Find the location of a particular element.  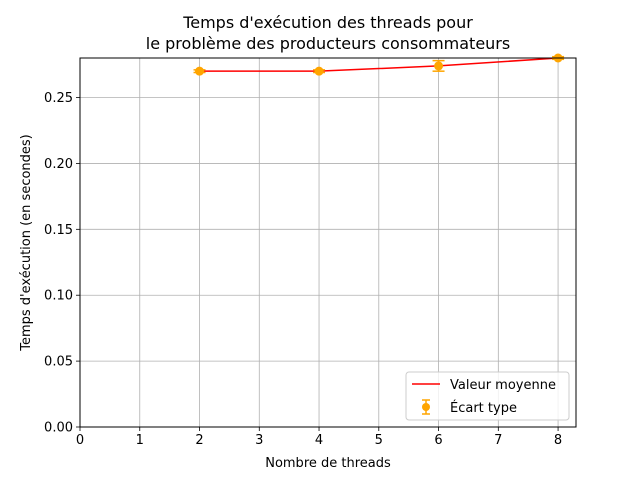

legend-label-stddev: Écart type is located at coordinates (483, 408).